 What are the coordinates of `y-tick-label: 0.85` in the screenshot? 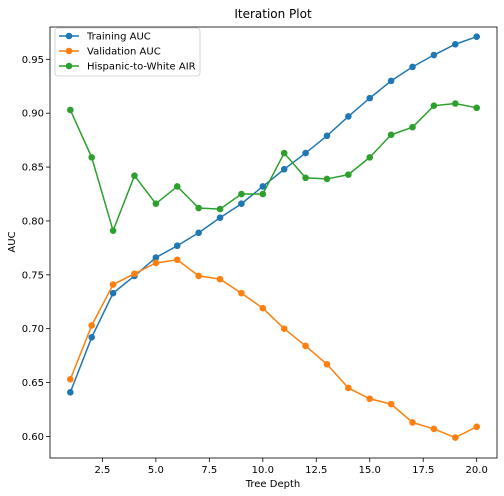 It's located at (33, 168).